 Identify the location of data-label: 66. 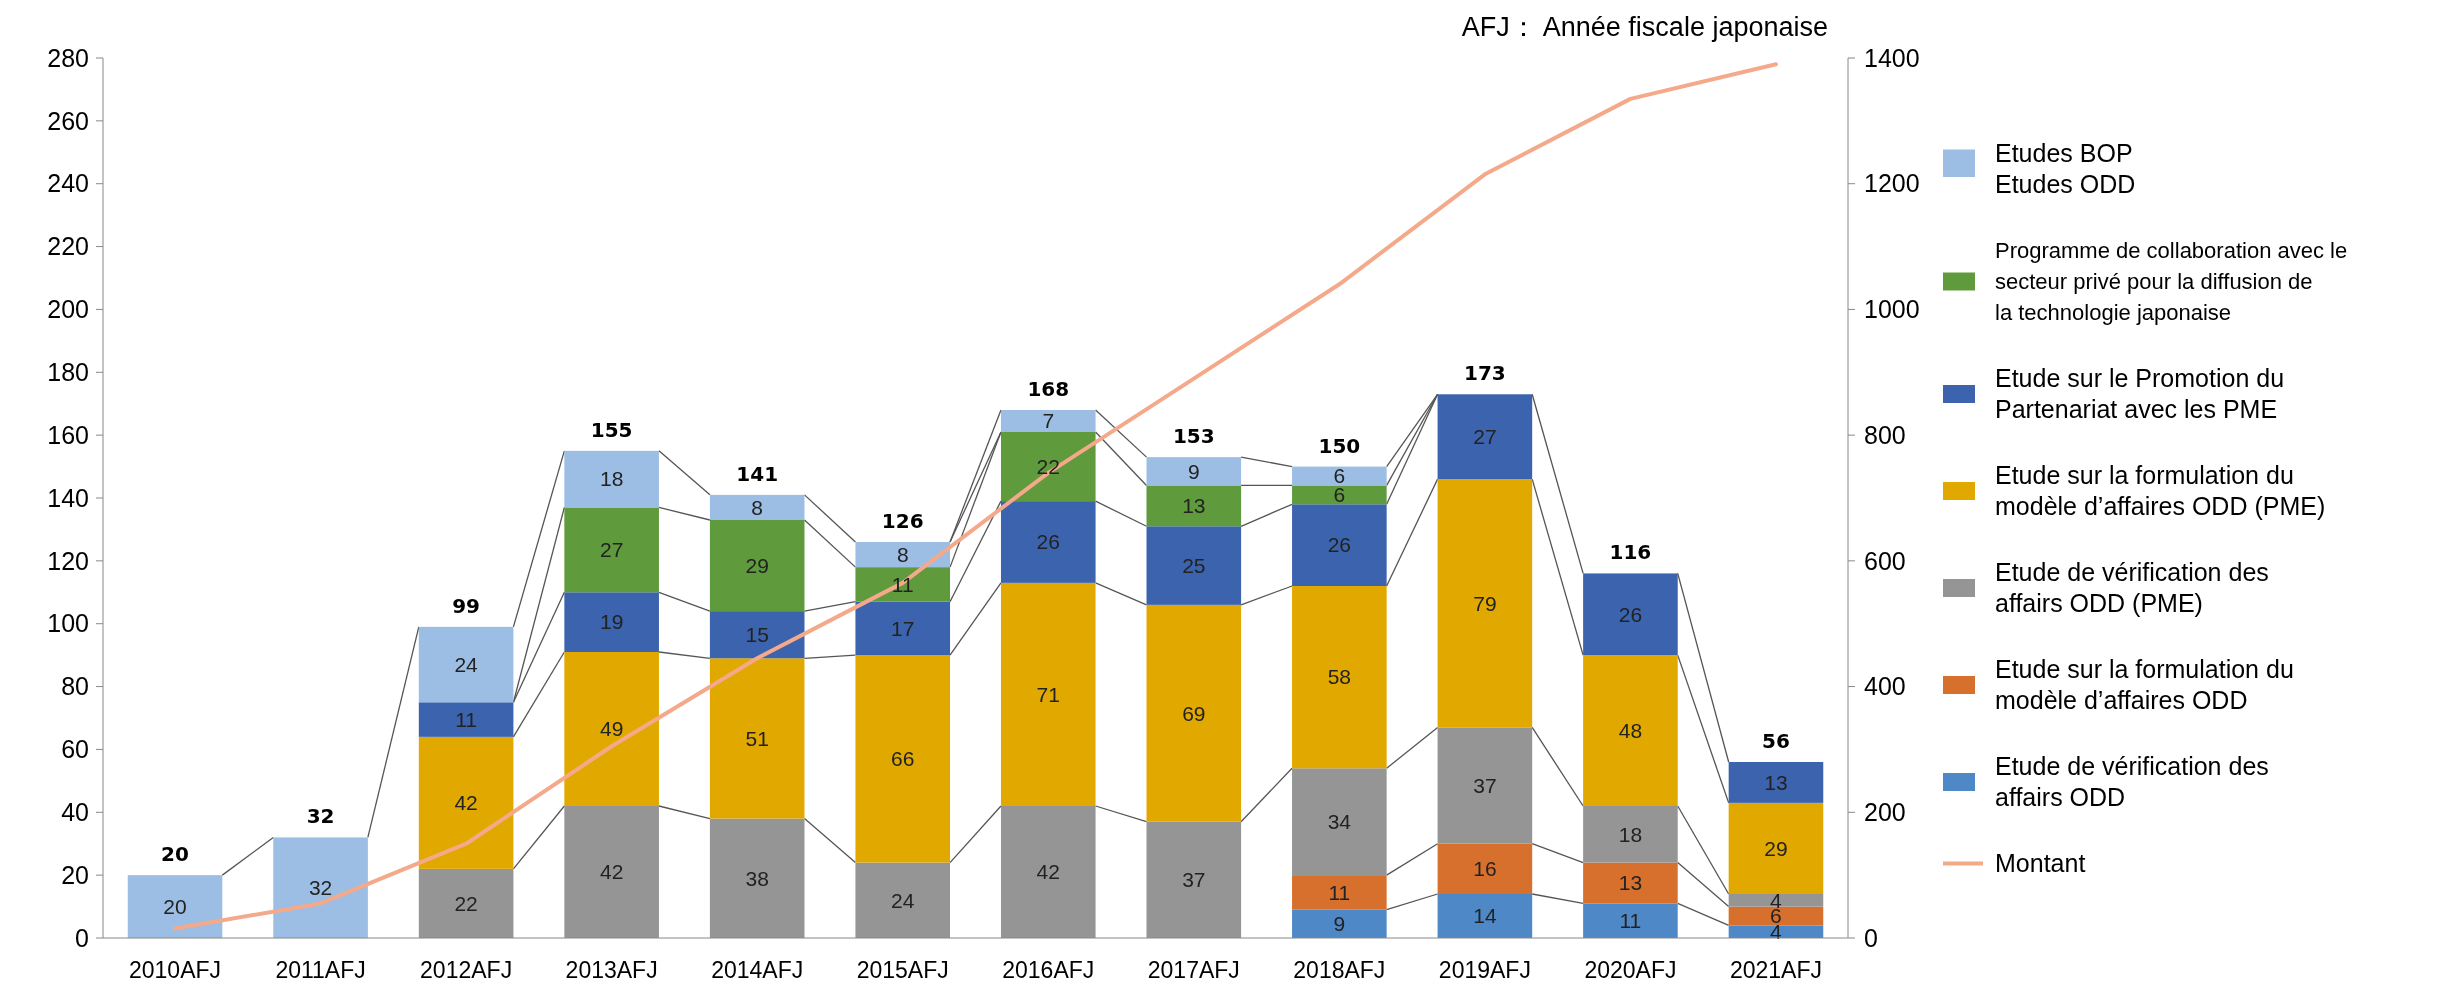
(903, 759).